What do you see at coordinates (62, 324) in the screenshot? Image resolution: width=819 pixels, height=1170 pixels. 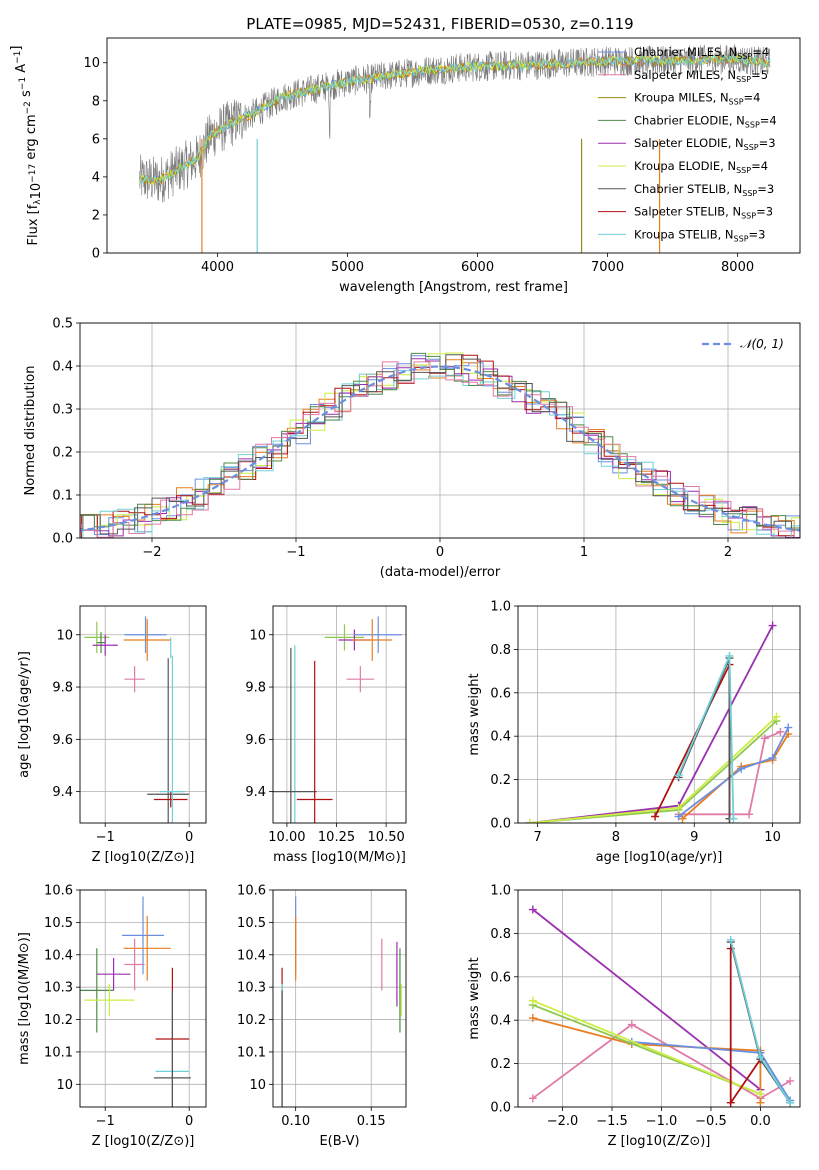 I see `y-tick-label: 0.5` at bounding box center [62, 324].